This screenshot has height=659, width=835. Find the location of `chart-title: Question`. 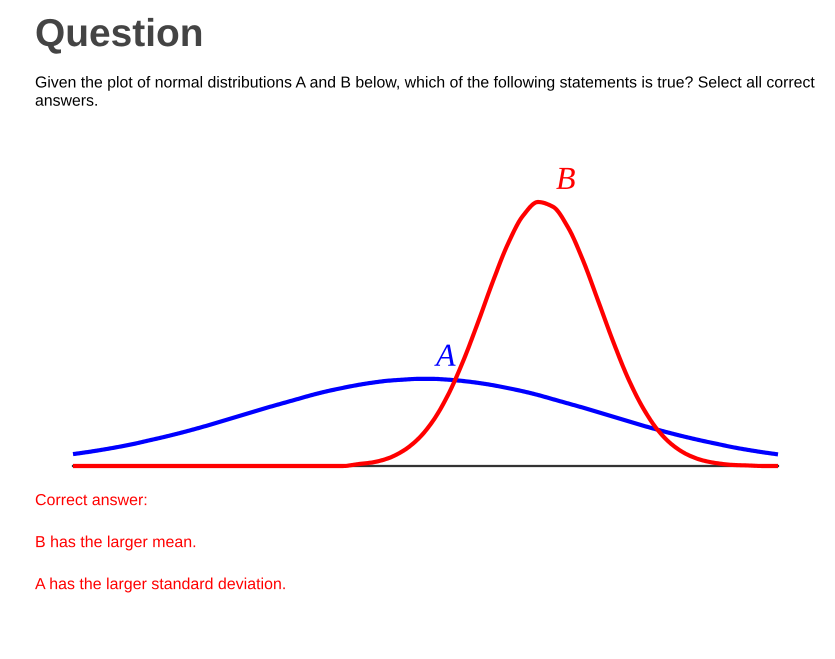

chart-title: Question is located at coordinates (119, 36).